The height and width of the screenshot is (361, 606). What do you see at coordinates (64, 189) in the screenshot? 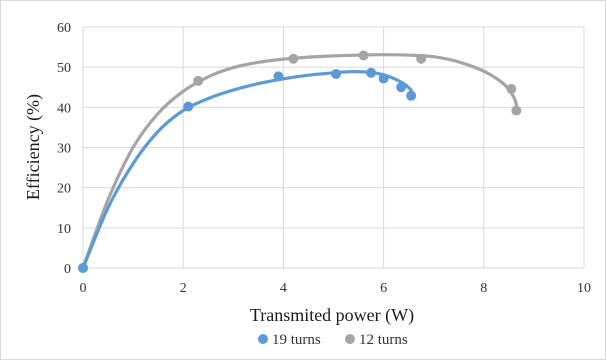
I see `y-tick-label: 20` at bounding box center [64, 189].